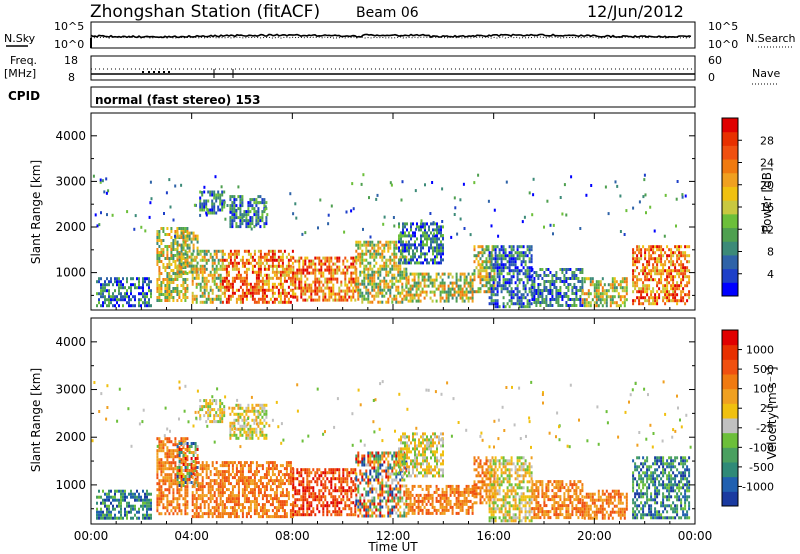 This screenshot has height=554, width=800. What do you see at coordinates (767, 163) in the screenshot?
I see `colorbar-tick-label: 24` at bounding box center [767, 163].